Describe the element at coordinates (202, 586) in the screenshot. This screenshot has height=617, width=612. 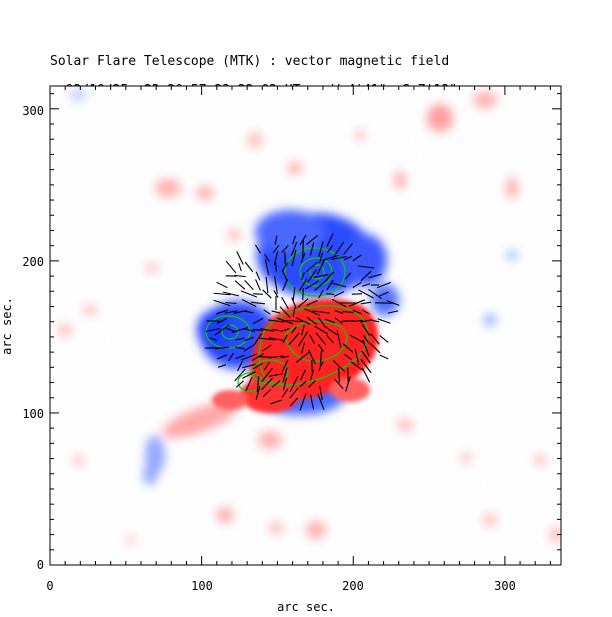
I see `x-tick-label: 100` at that location.